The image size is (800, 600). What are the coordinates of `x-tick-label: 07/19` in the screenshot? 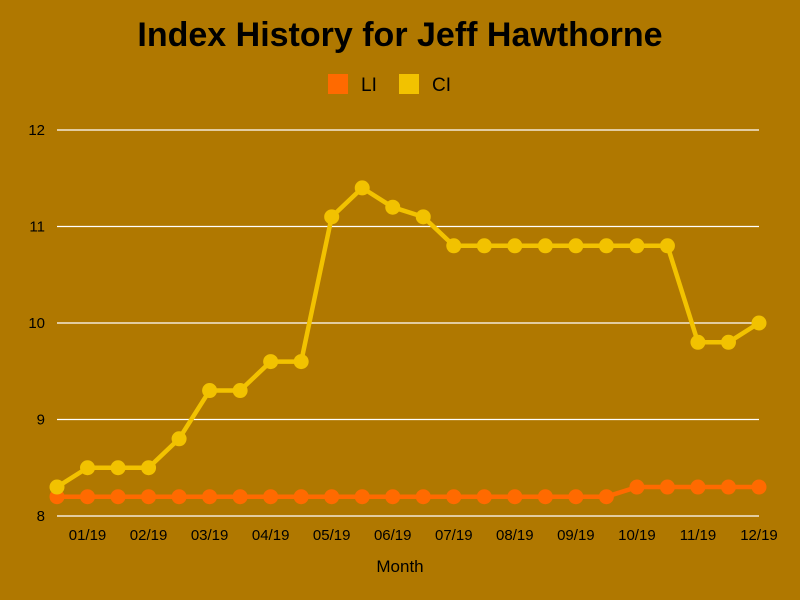 It's located at (454, 535).